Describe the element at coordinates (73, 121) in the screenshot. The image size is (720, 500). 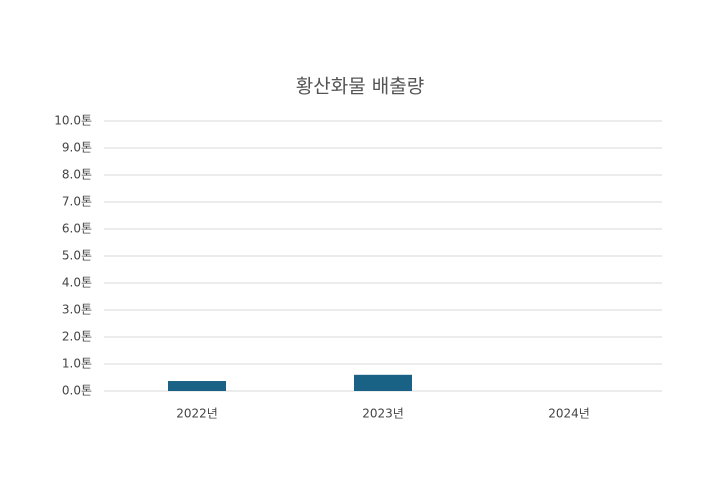
I see `y-tick-label: 10.0톤` at that location.